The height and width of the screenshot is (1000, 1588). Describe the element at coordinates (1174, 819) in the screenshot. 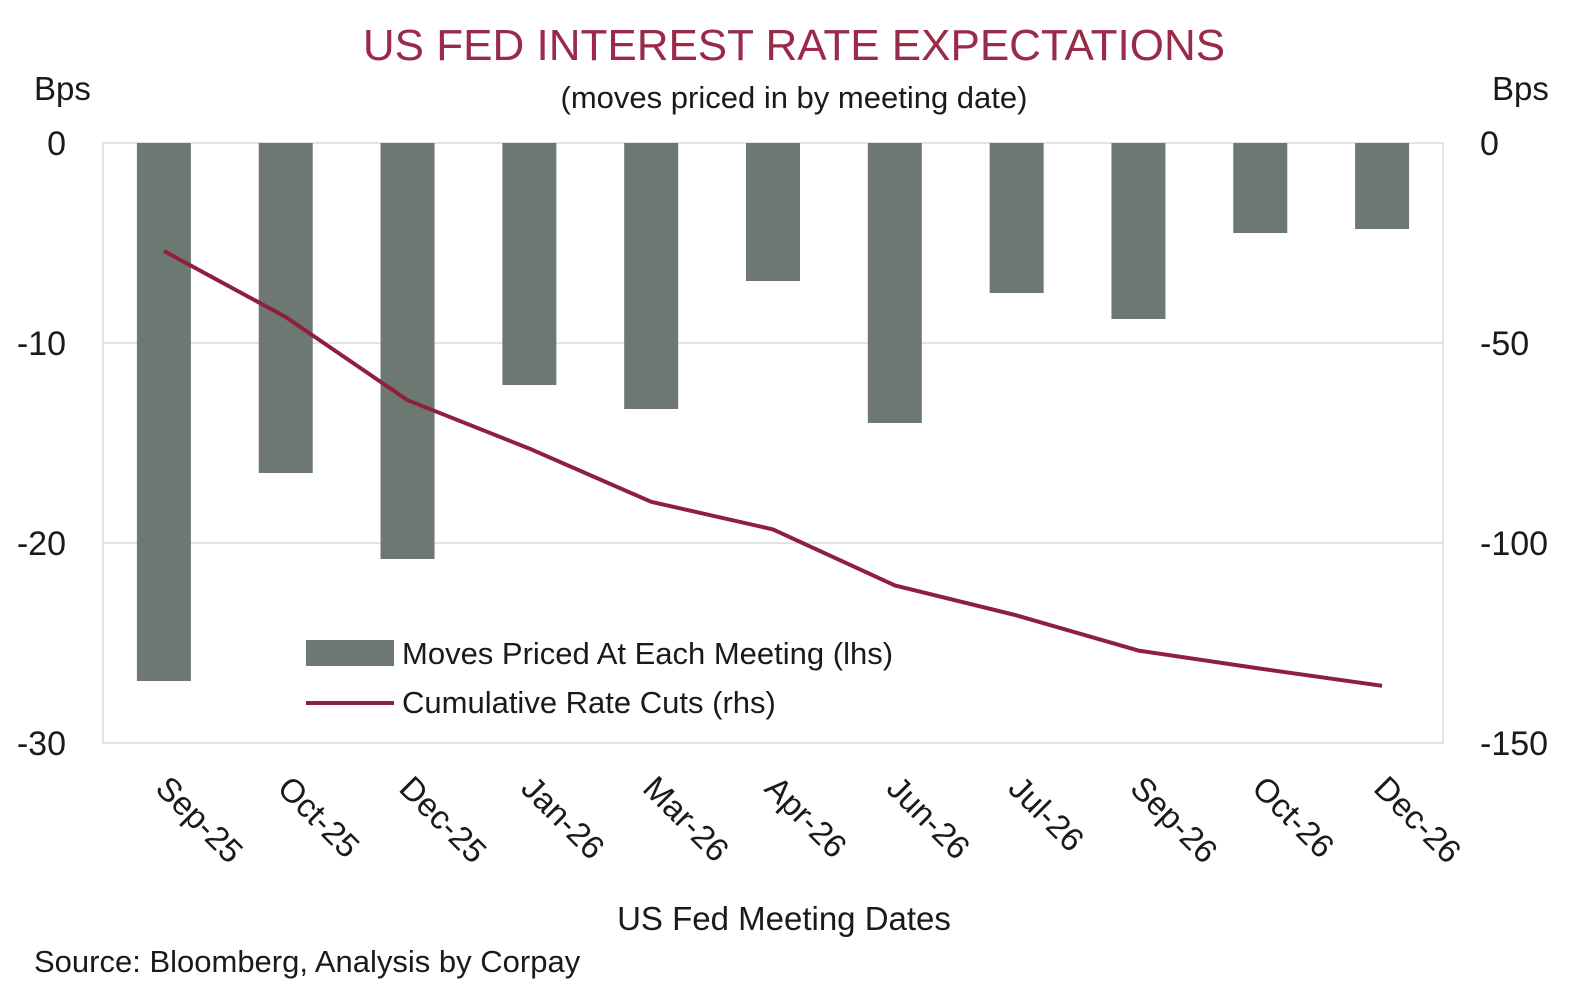

I see `x-tick-label: Sep-26` at that location.